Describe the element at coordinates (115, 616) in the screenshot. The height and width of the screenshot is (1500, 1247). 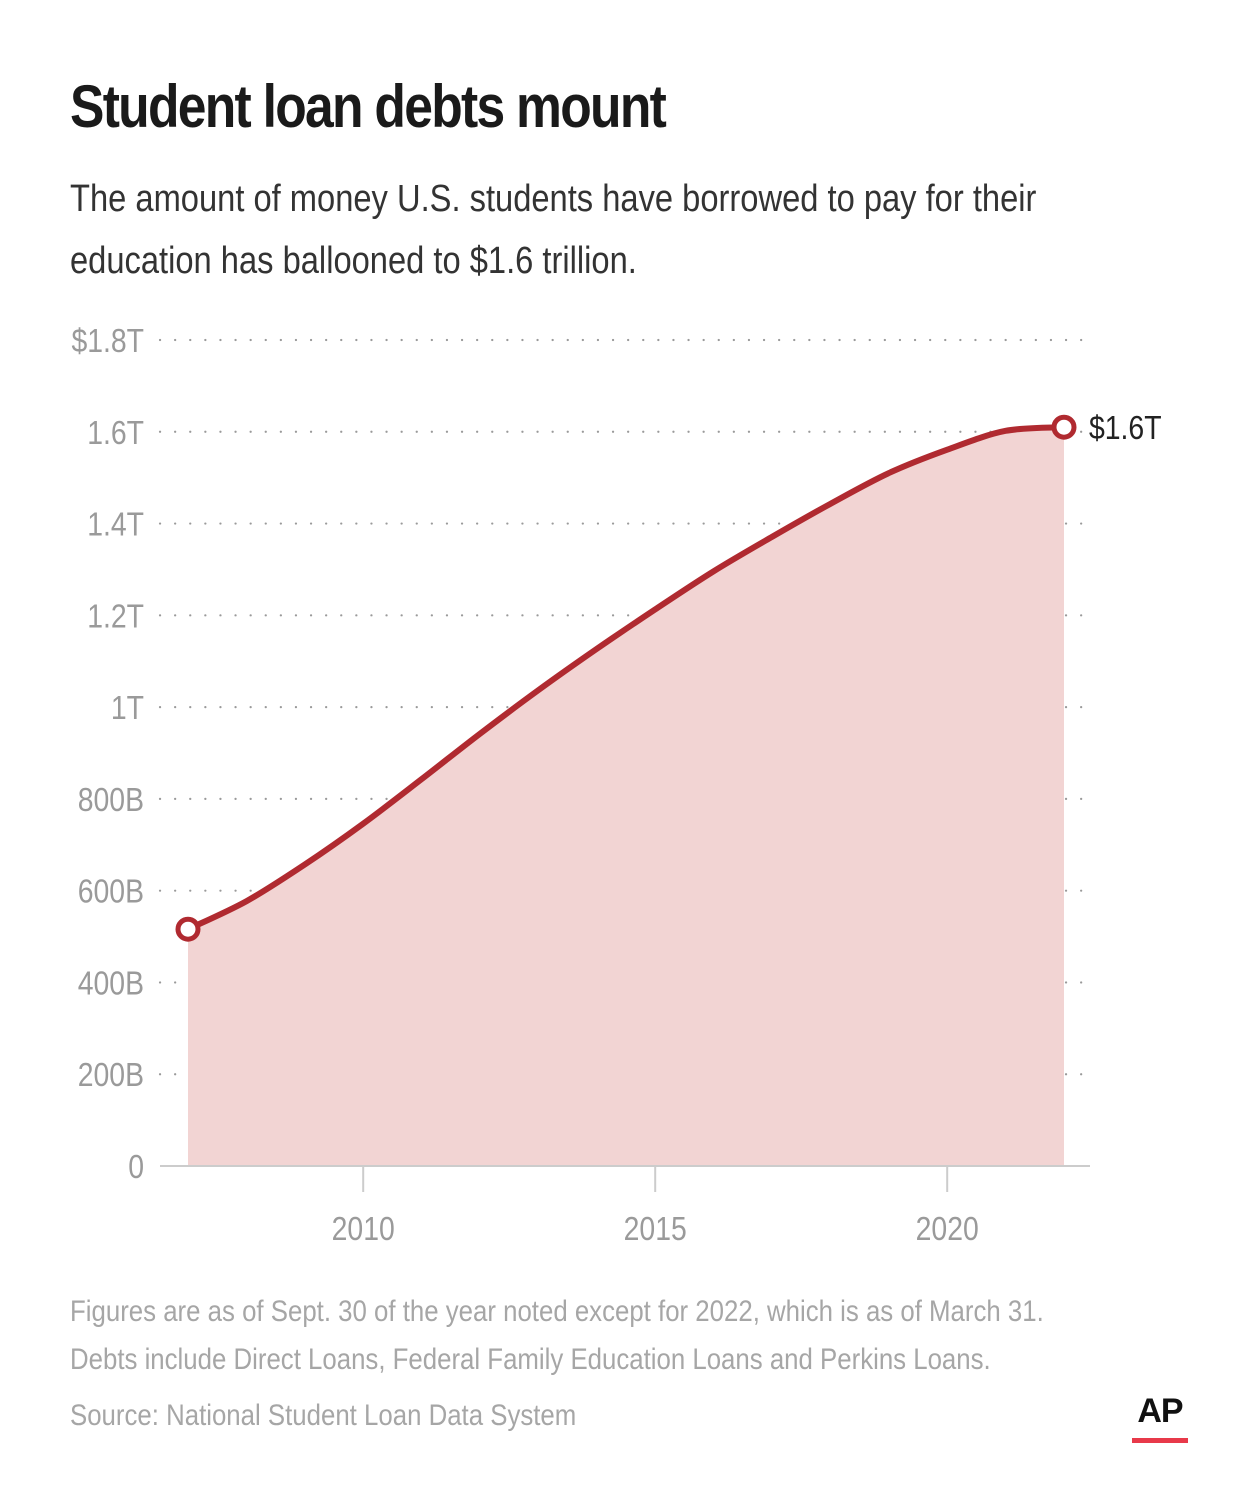
I see `y-tick-label-1200: 1.2T` at that location.